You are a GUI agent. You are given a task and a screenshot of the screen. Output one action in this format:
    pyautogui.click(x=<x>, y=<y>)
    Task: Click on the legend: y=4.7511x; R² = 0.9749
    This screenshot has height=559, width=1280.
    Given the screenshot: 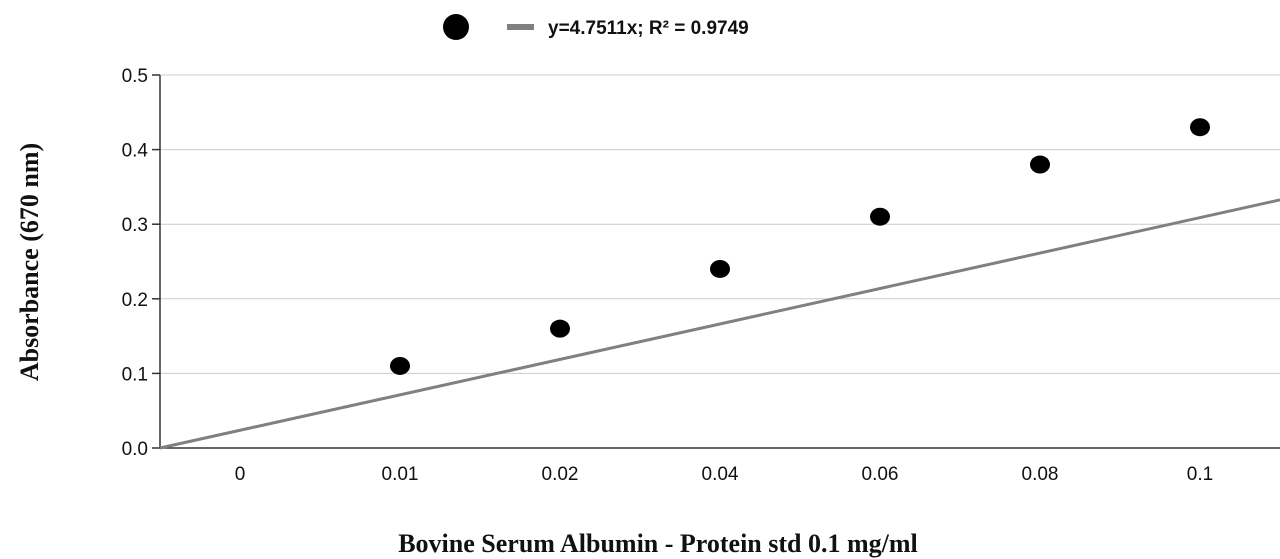 What is the action you would take?
    pyautogui.click(x=596, y=27)
    